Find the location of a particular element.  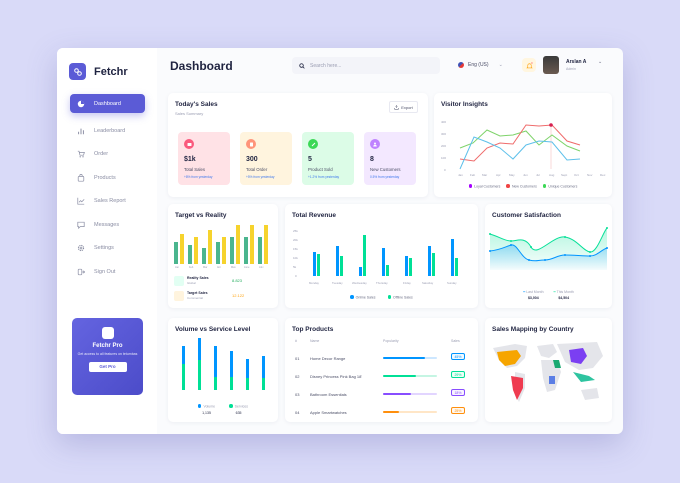

language-label: Eng (US) is located at coordinates (478, 65).